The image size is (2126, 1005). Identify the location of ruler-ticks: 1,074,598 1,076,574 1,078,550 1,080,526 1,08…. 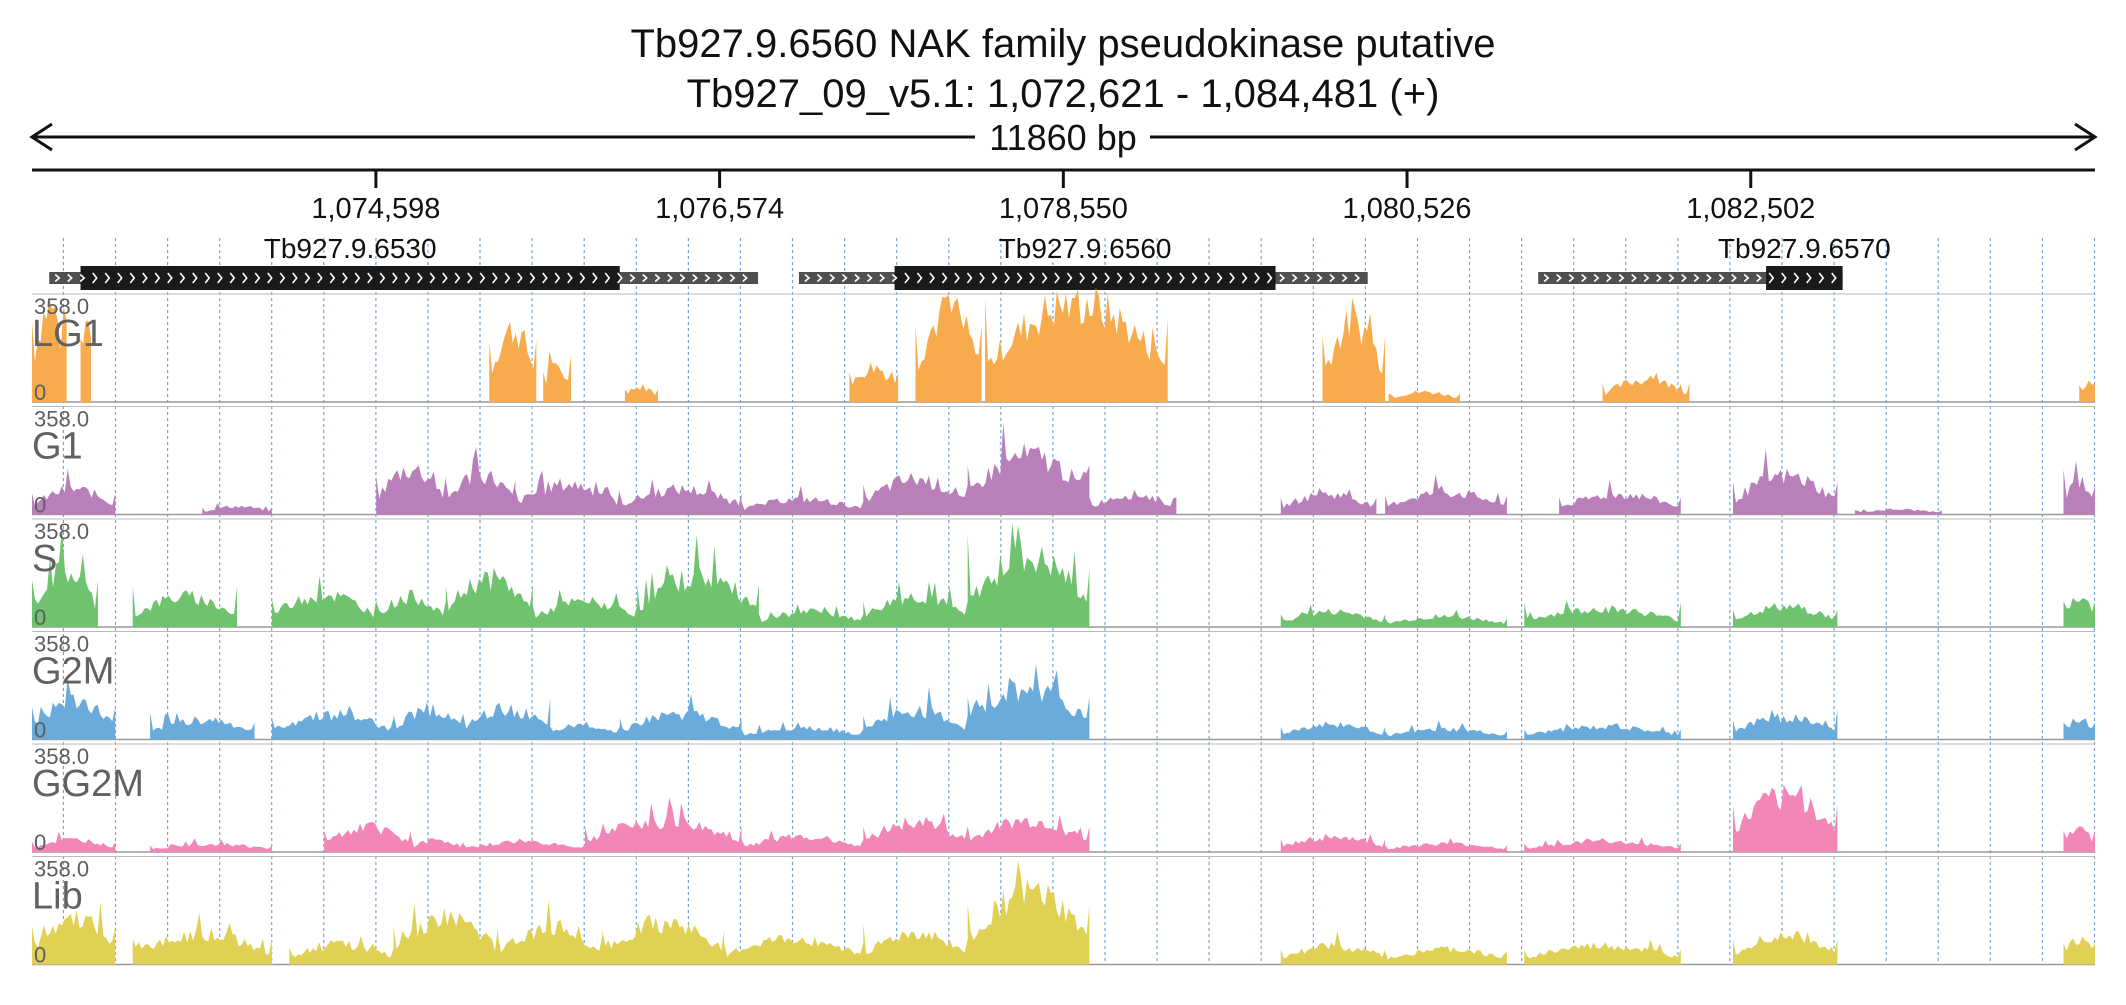
(1063, 197).